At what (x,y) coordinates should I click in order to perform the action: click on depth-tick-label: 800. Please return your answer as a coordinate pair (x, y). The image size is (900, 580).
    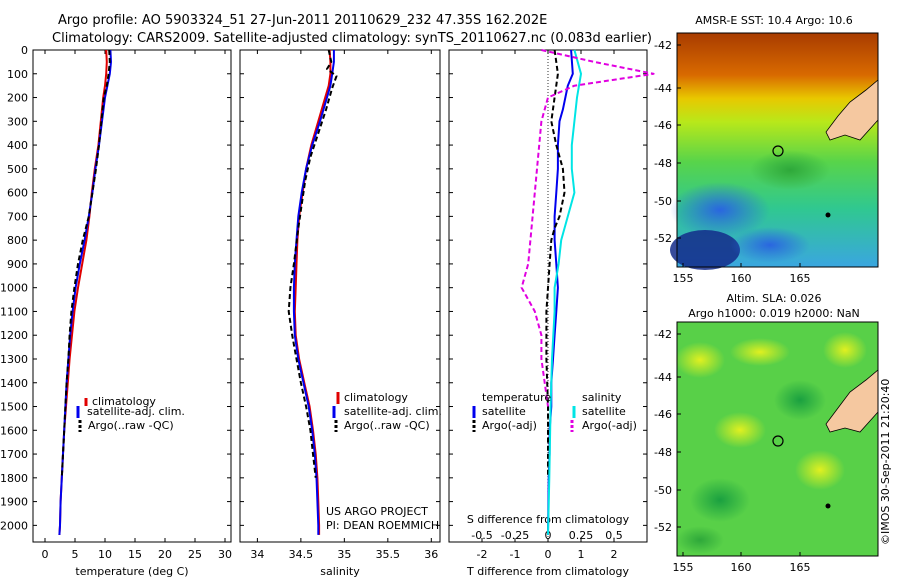
    Looking at the image, I should click on (17, 240).